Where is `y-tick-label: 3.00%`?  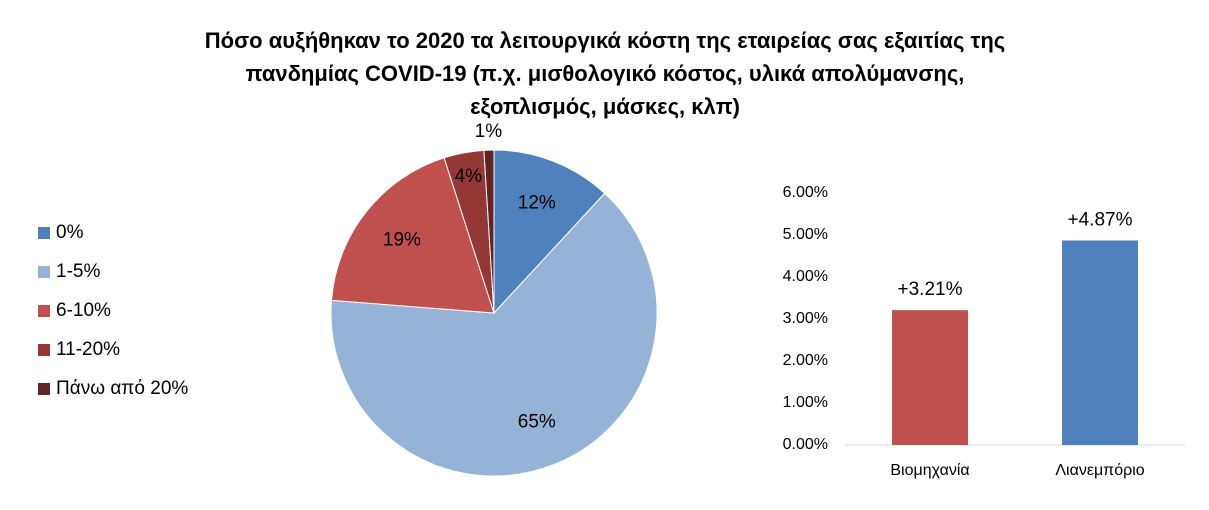
y-tick-label: 3.00% is located at coordinates (805, 318).